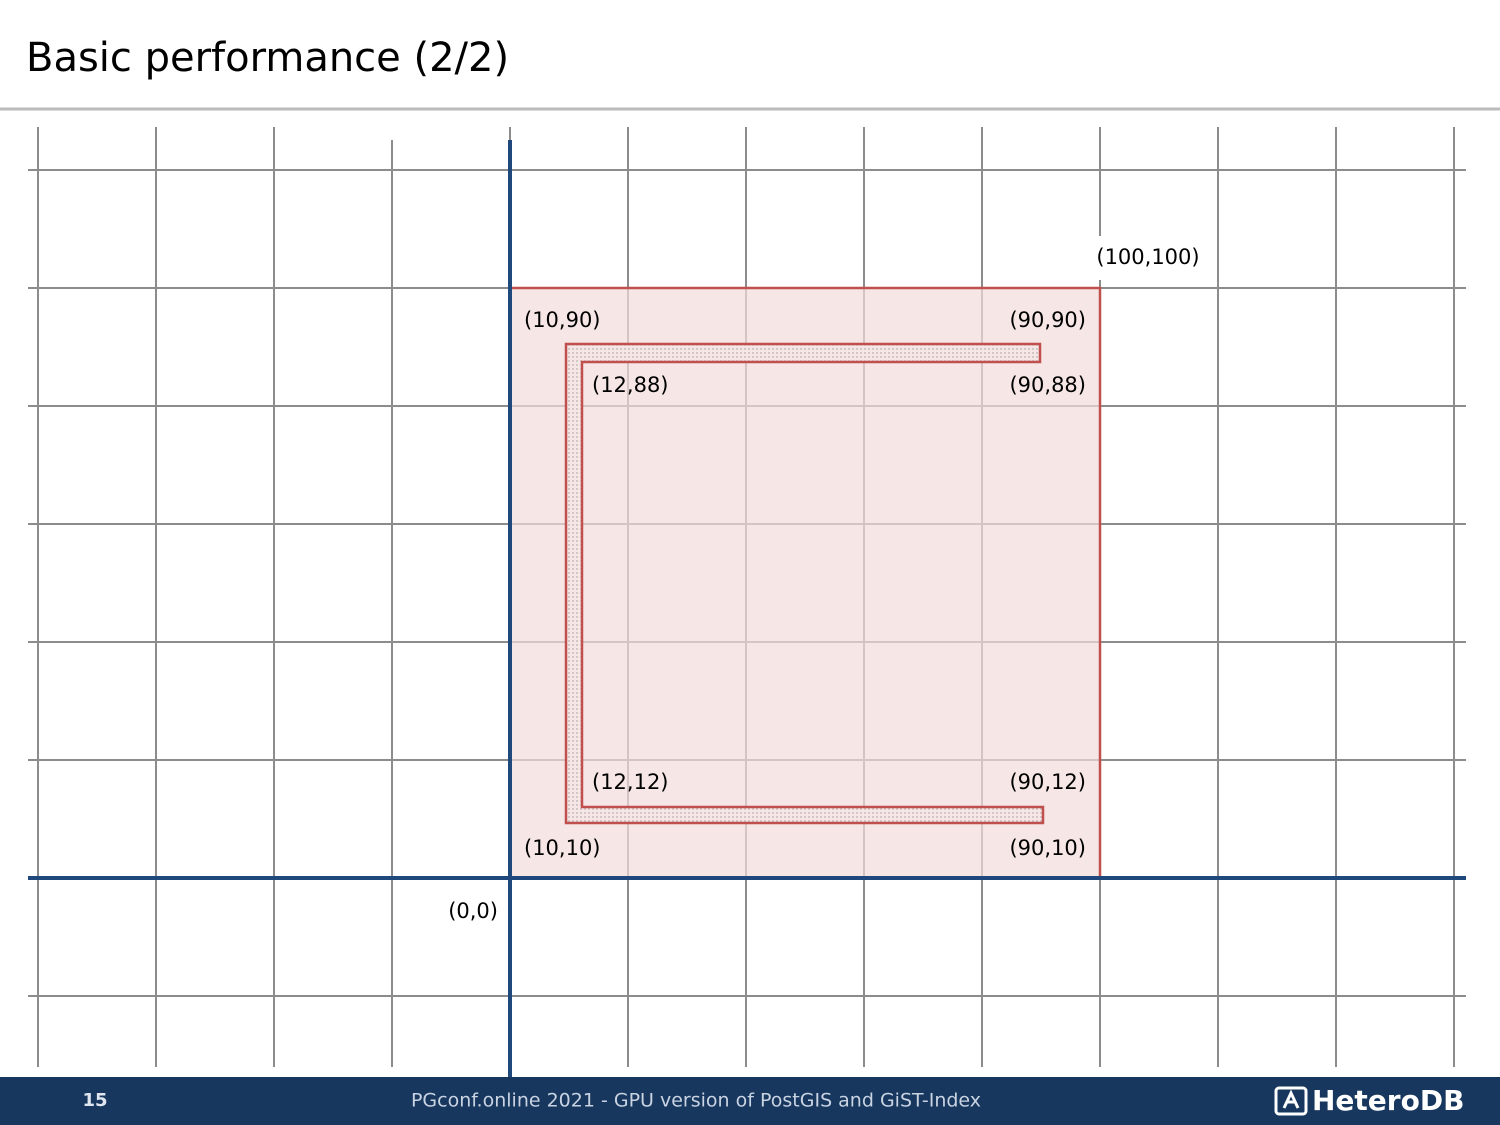 The width and height of the screenshot is (1500, 1125). I want to click on slide-title: Basic performance (2/2), so click(267, 58).